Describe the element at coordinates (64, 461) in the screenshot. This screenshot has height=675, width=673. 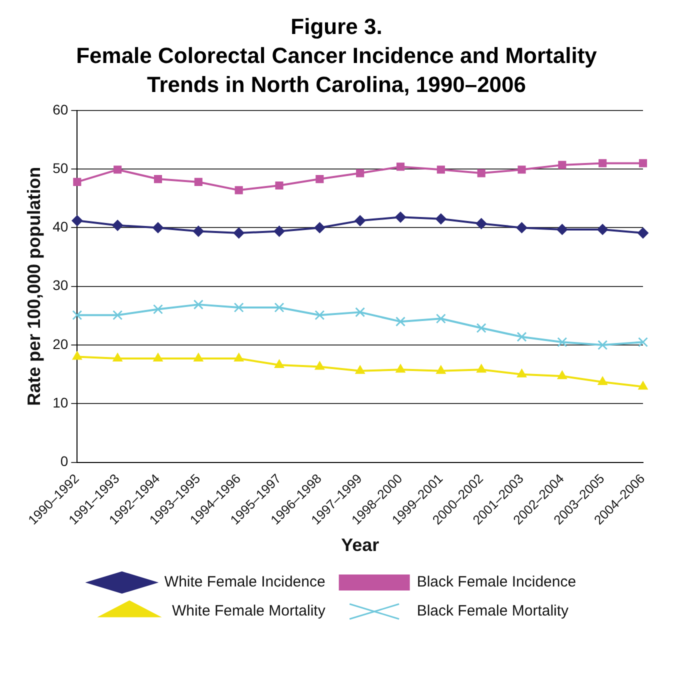
I see `y-tick-label: 0` at that location.